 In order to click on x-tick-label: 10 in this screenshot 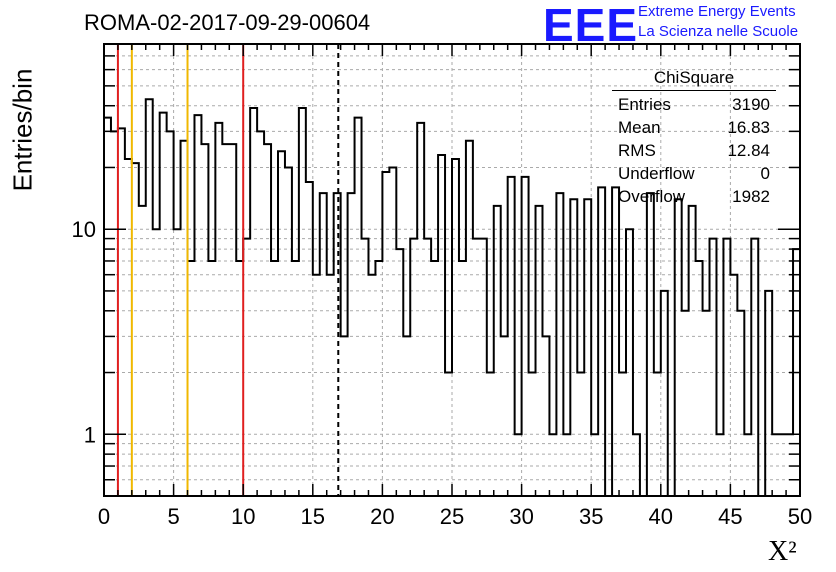, I will do `click(243, 516)`.